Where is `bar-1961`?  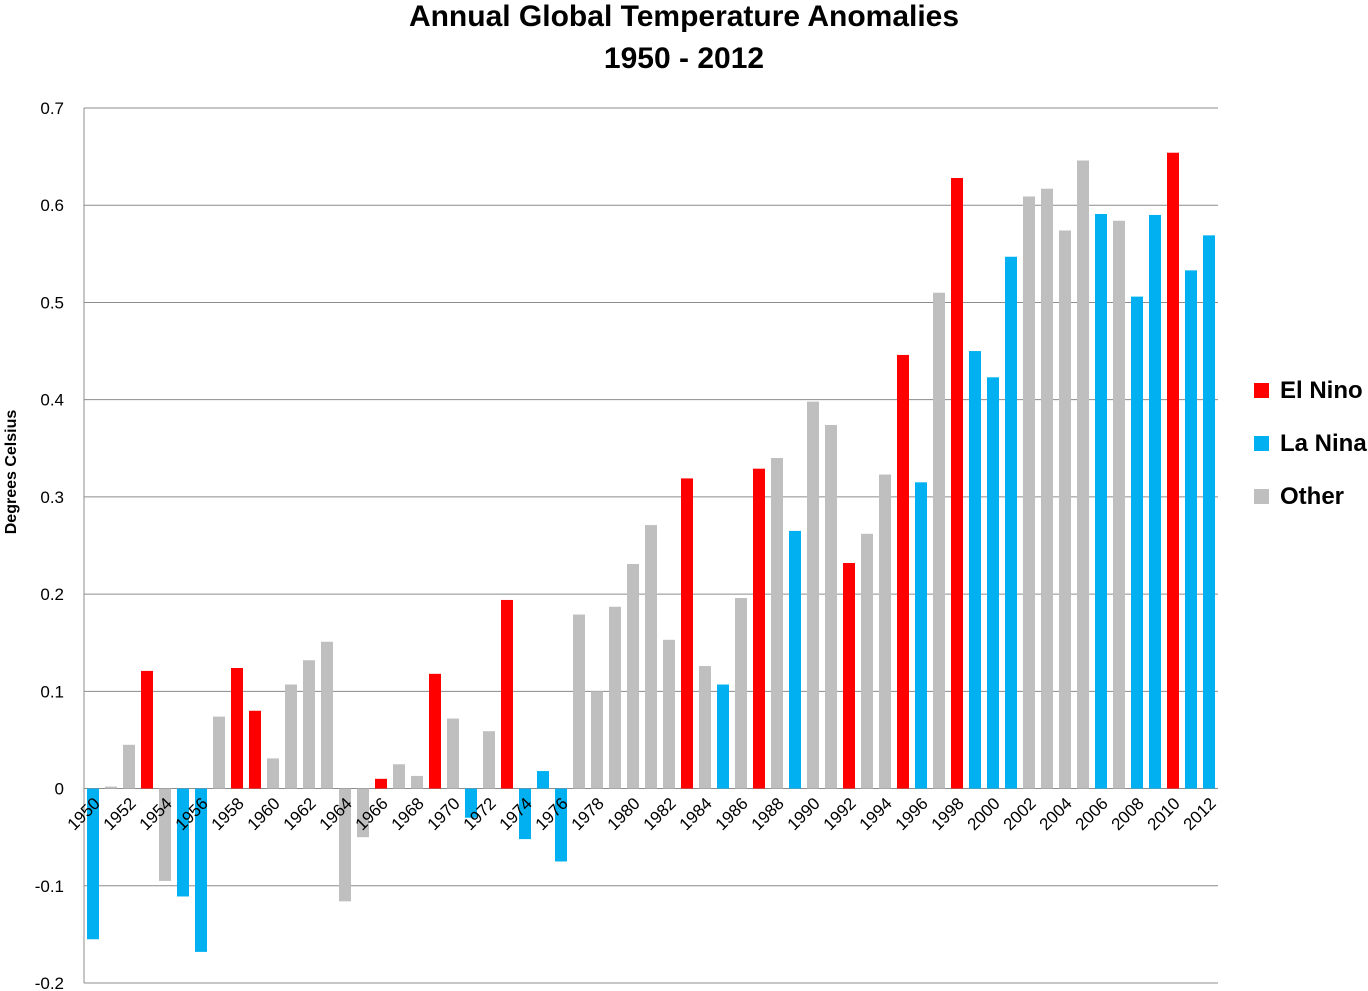 bar-1961 is located at coordinates (291, 736).